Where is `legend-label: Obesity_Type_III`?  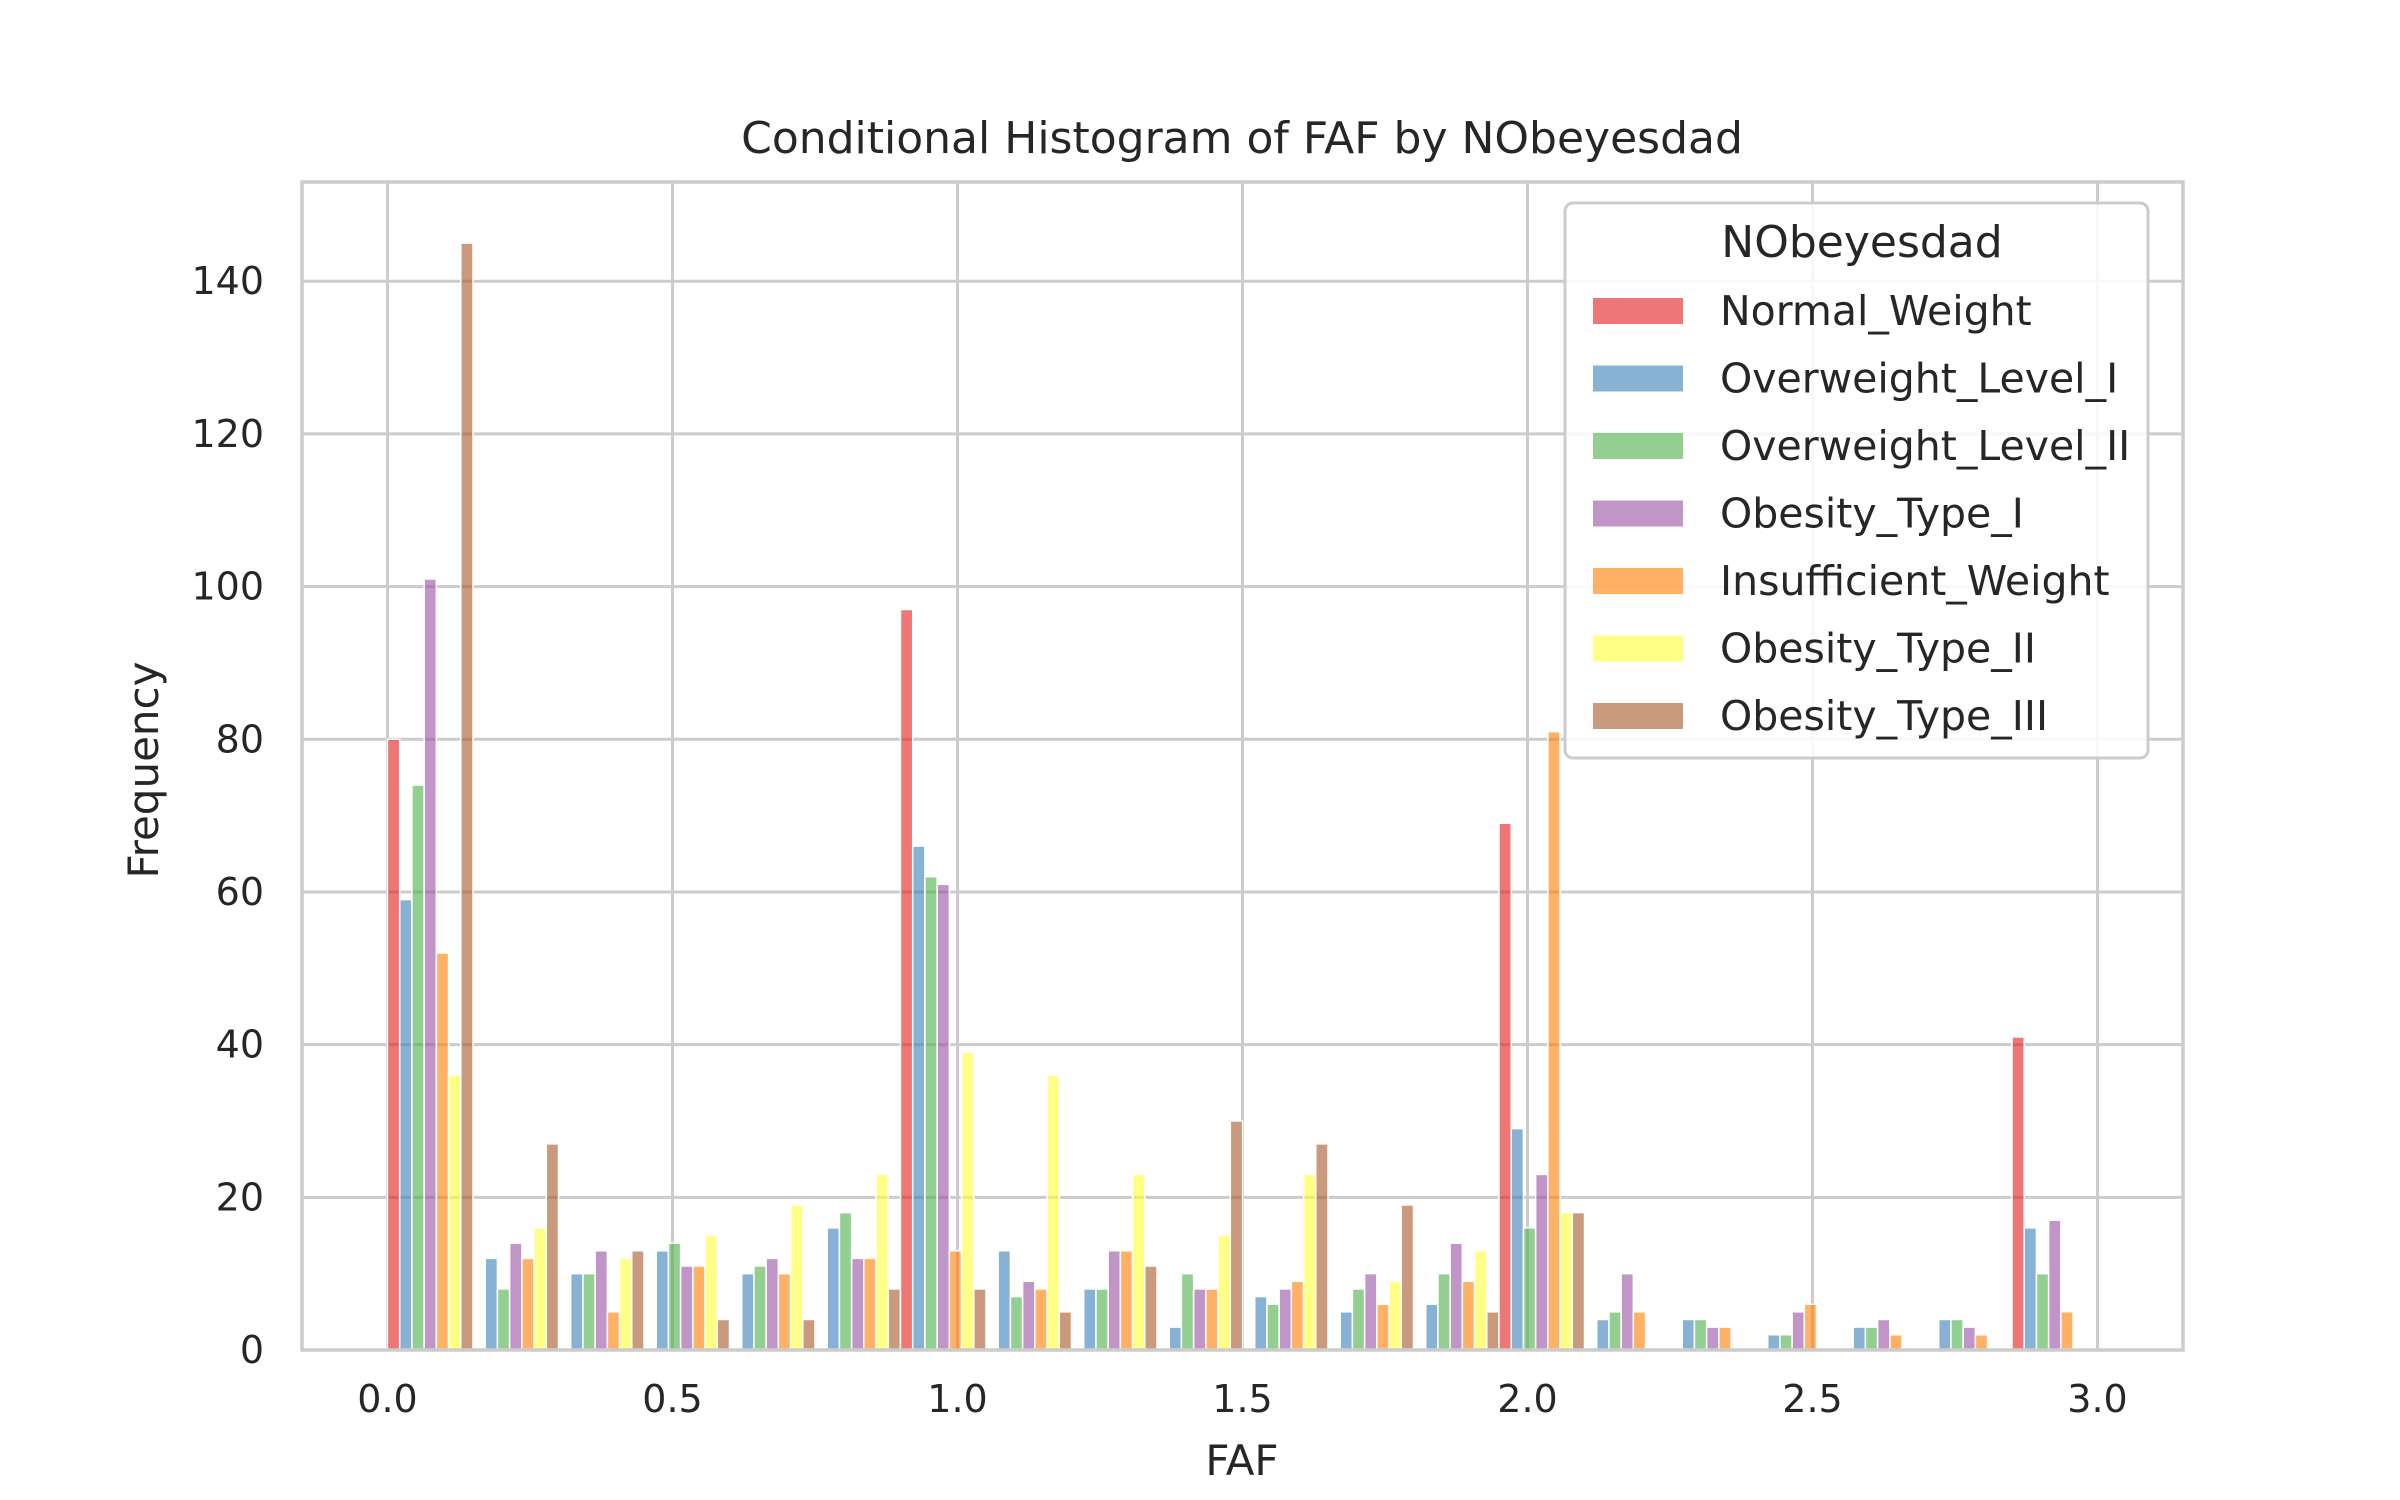
legend-label: Obesity_Type_III is located at coordinates (1884, 716).